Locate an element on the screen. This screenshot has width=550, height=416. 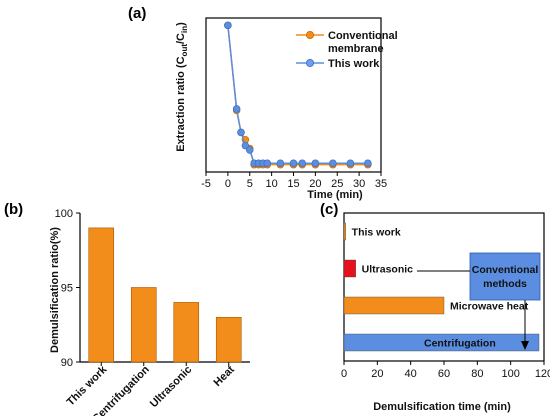
panel-a-y-axis-title: Extraction ratio (Cout/Cin) is located at coordinates (182, 87).